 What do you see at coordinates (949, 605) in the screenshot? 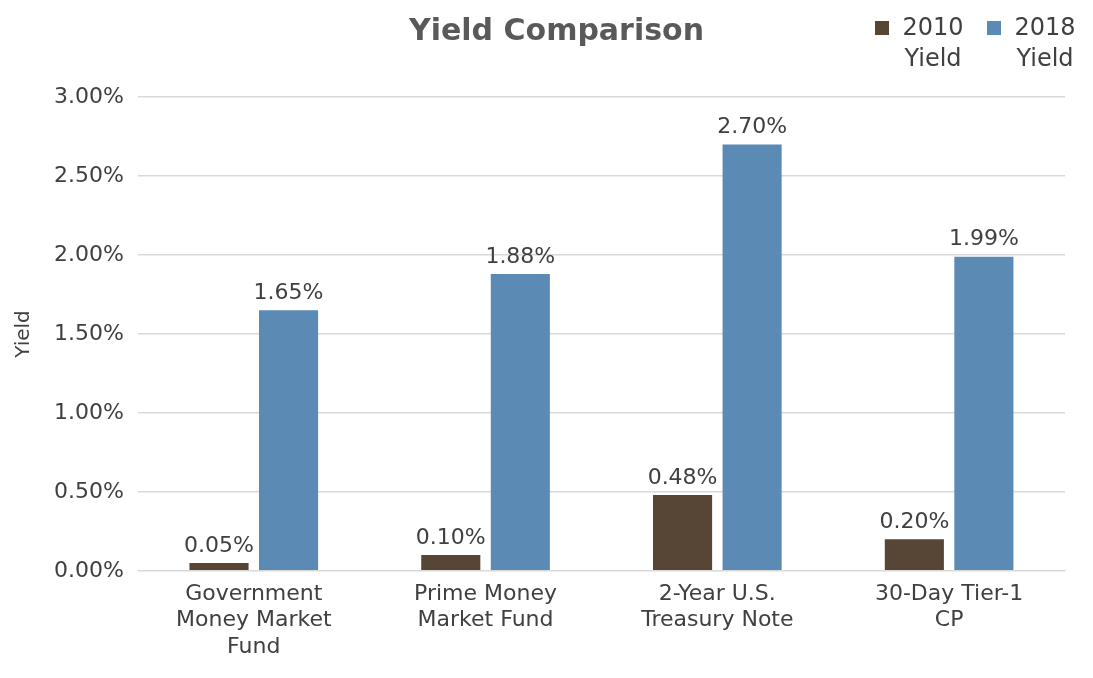
I see `x-tick-label: 30-Day Tier-1 CP` at bounding box center [949, 605].